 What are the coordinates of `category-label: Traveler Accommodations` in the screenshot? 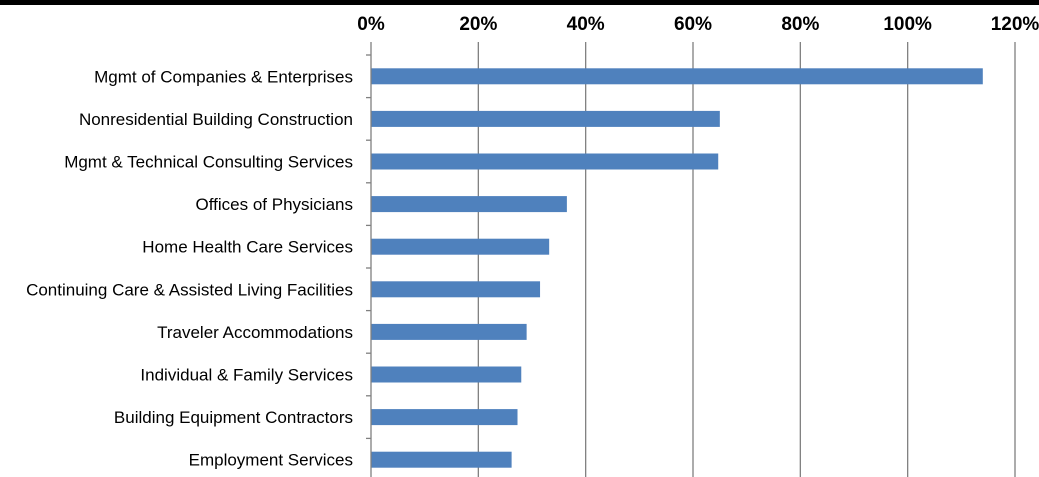 It's located at (255, 332).